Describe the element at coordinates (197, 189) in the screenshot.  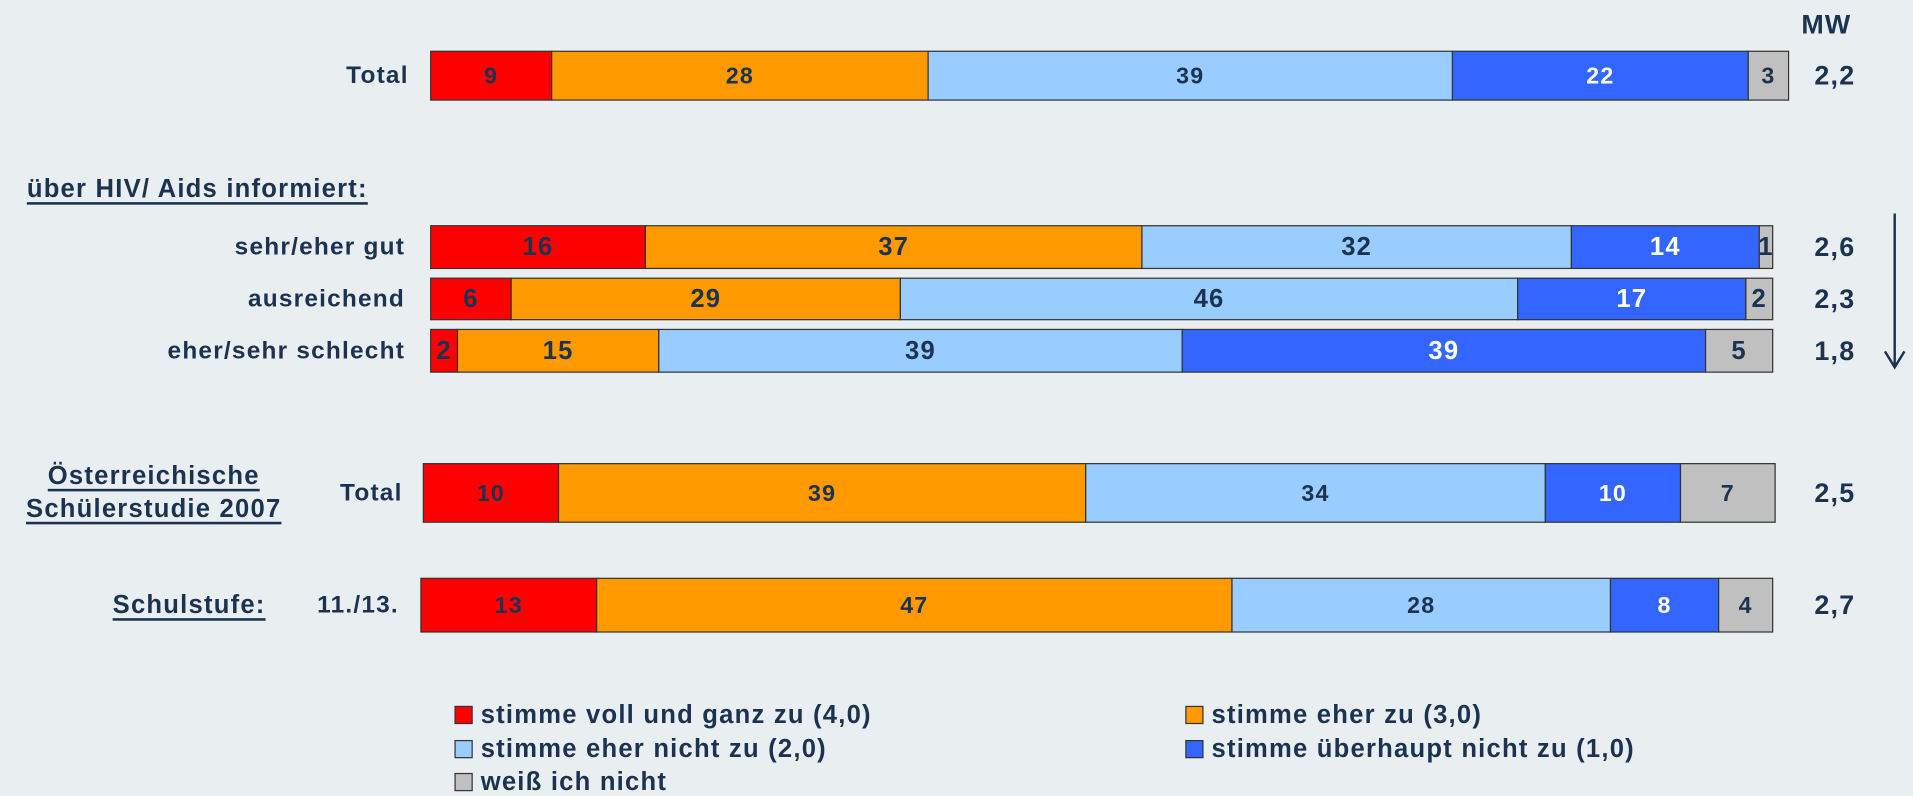
I see `group-label: über HIV/ Aids informiert:` at that location.